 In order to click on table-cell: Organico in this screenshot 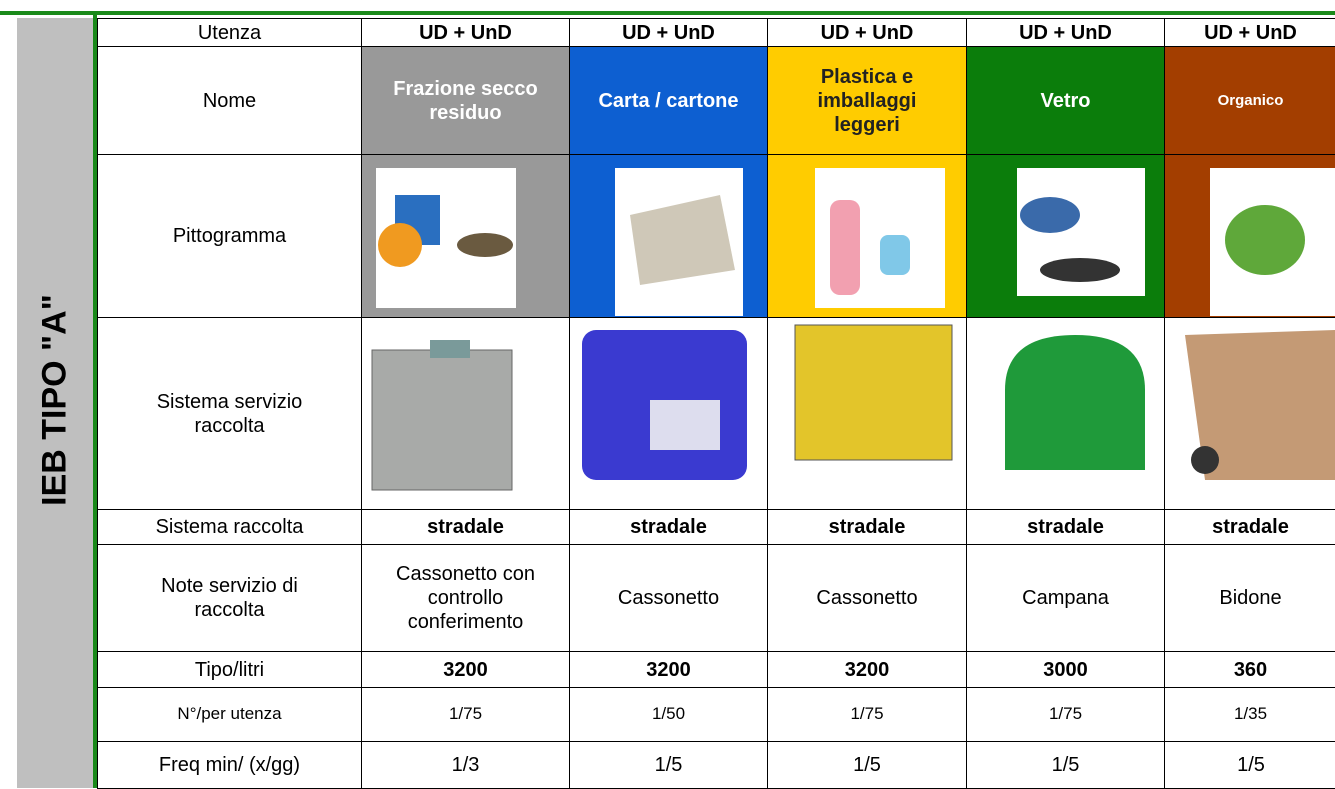, I will do `click(1250, 101)`.